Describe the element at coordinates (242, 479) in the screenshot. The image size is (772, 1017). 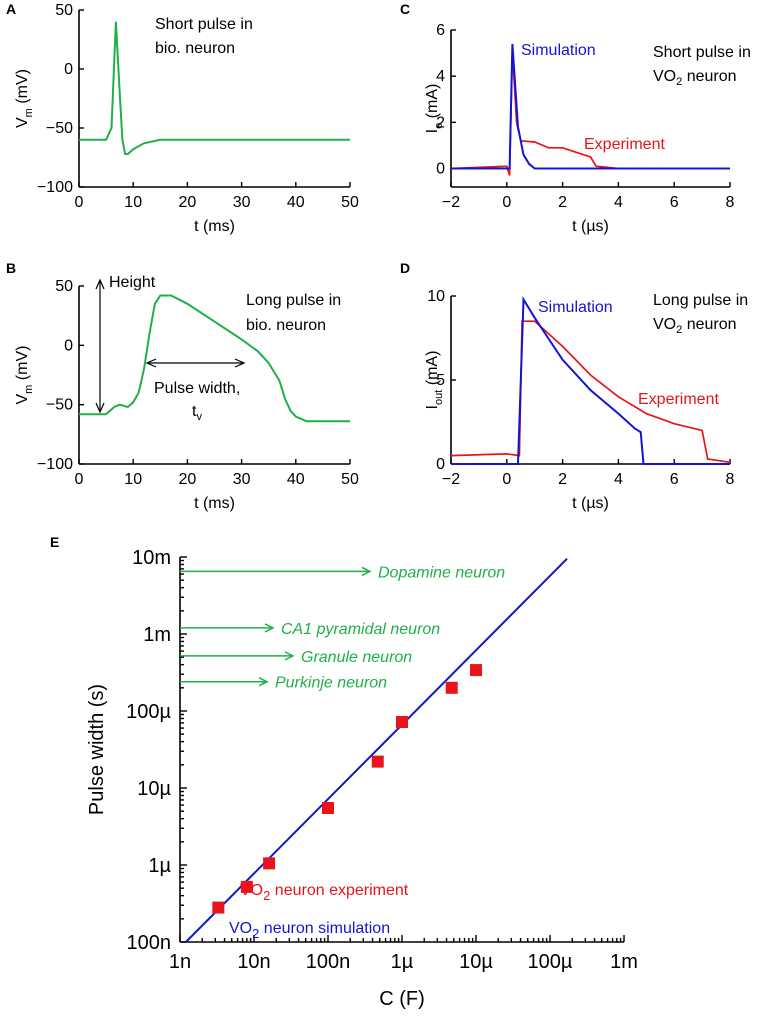
I see `x-tick-label-B: 30` at that location.